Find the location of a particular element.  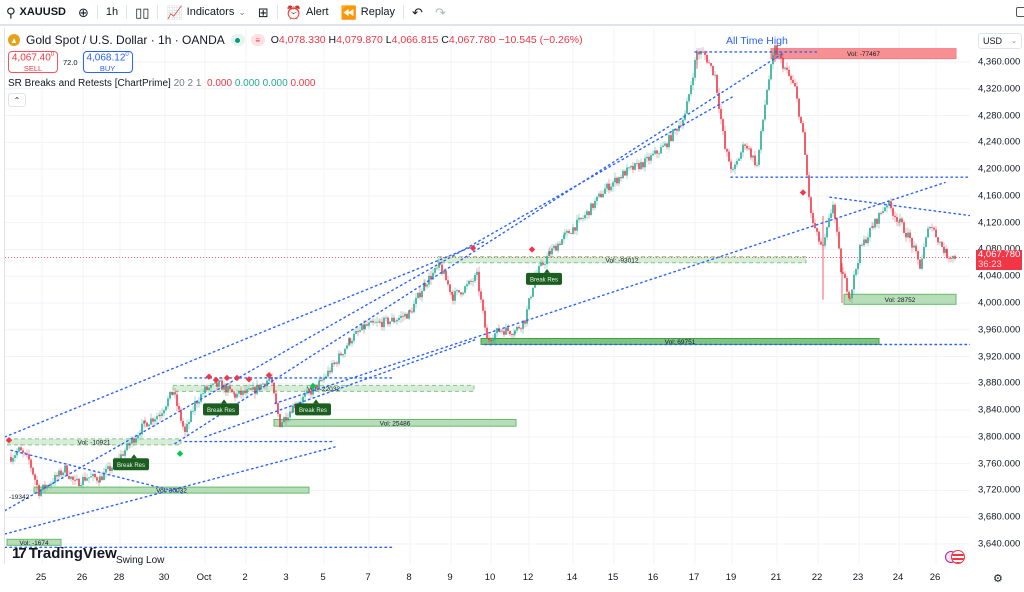

economic-events is located at coordinates (955, 557).